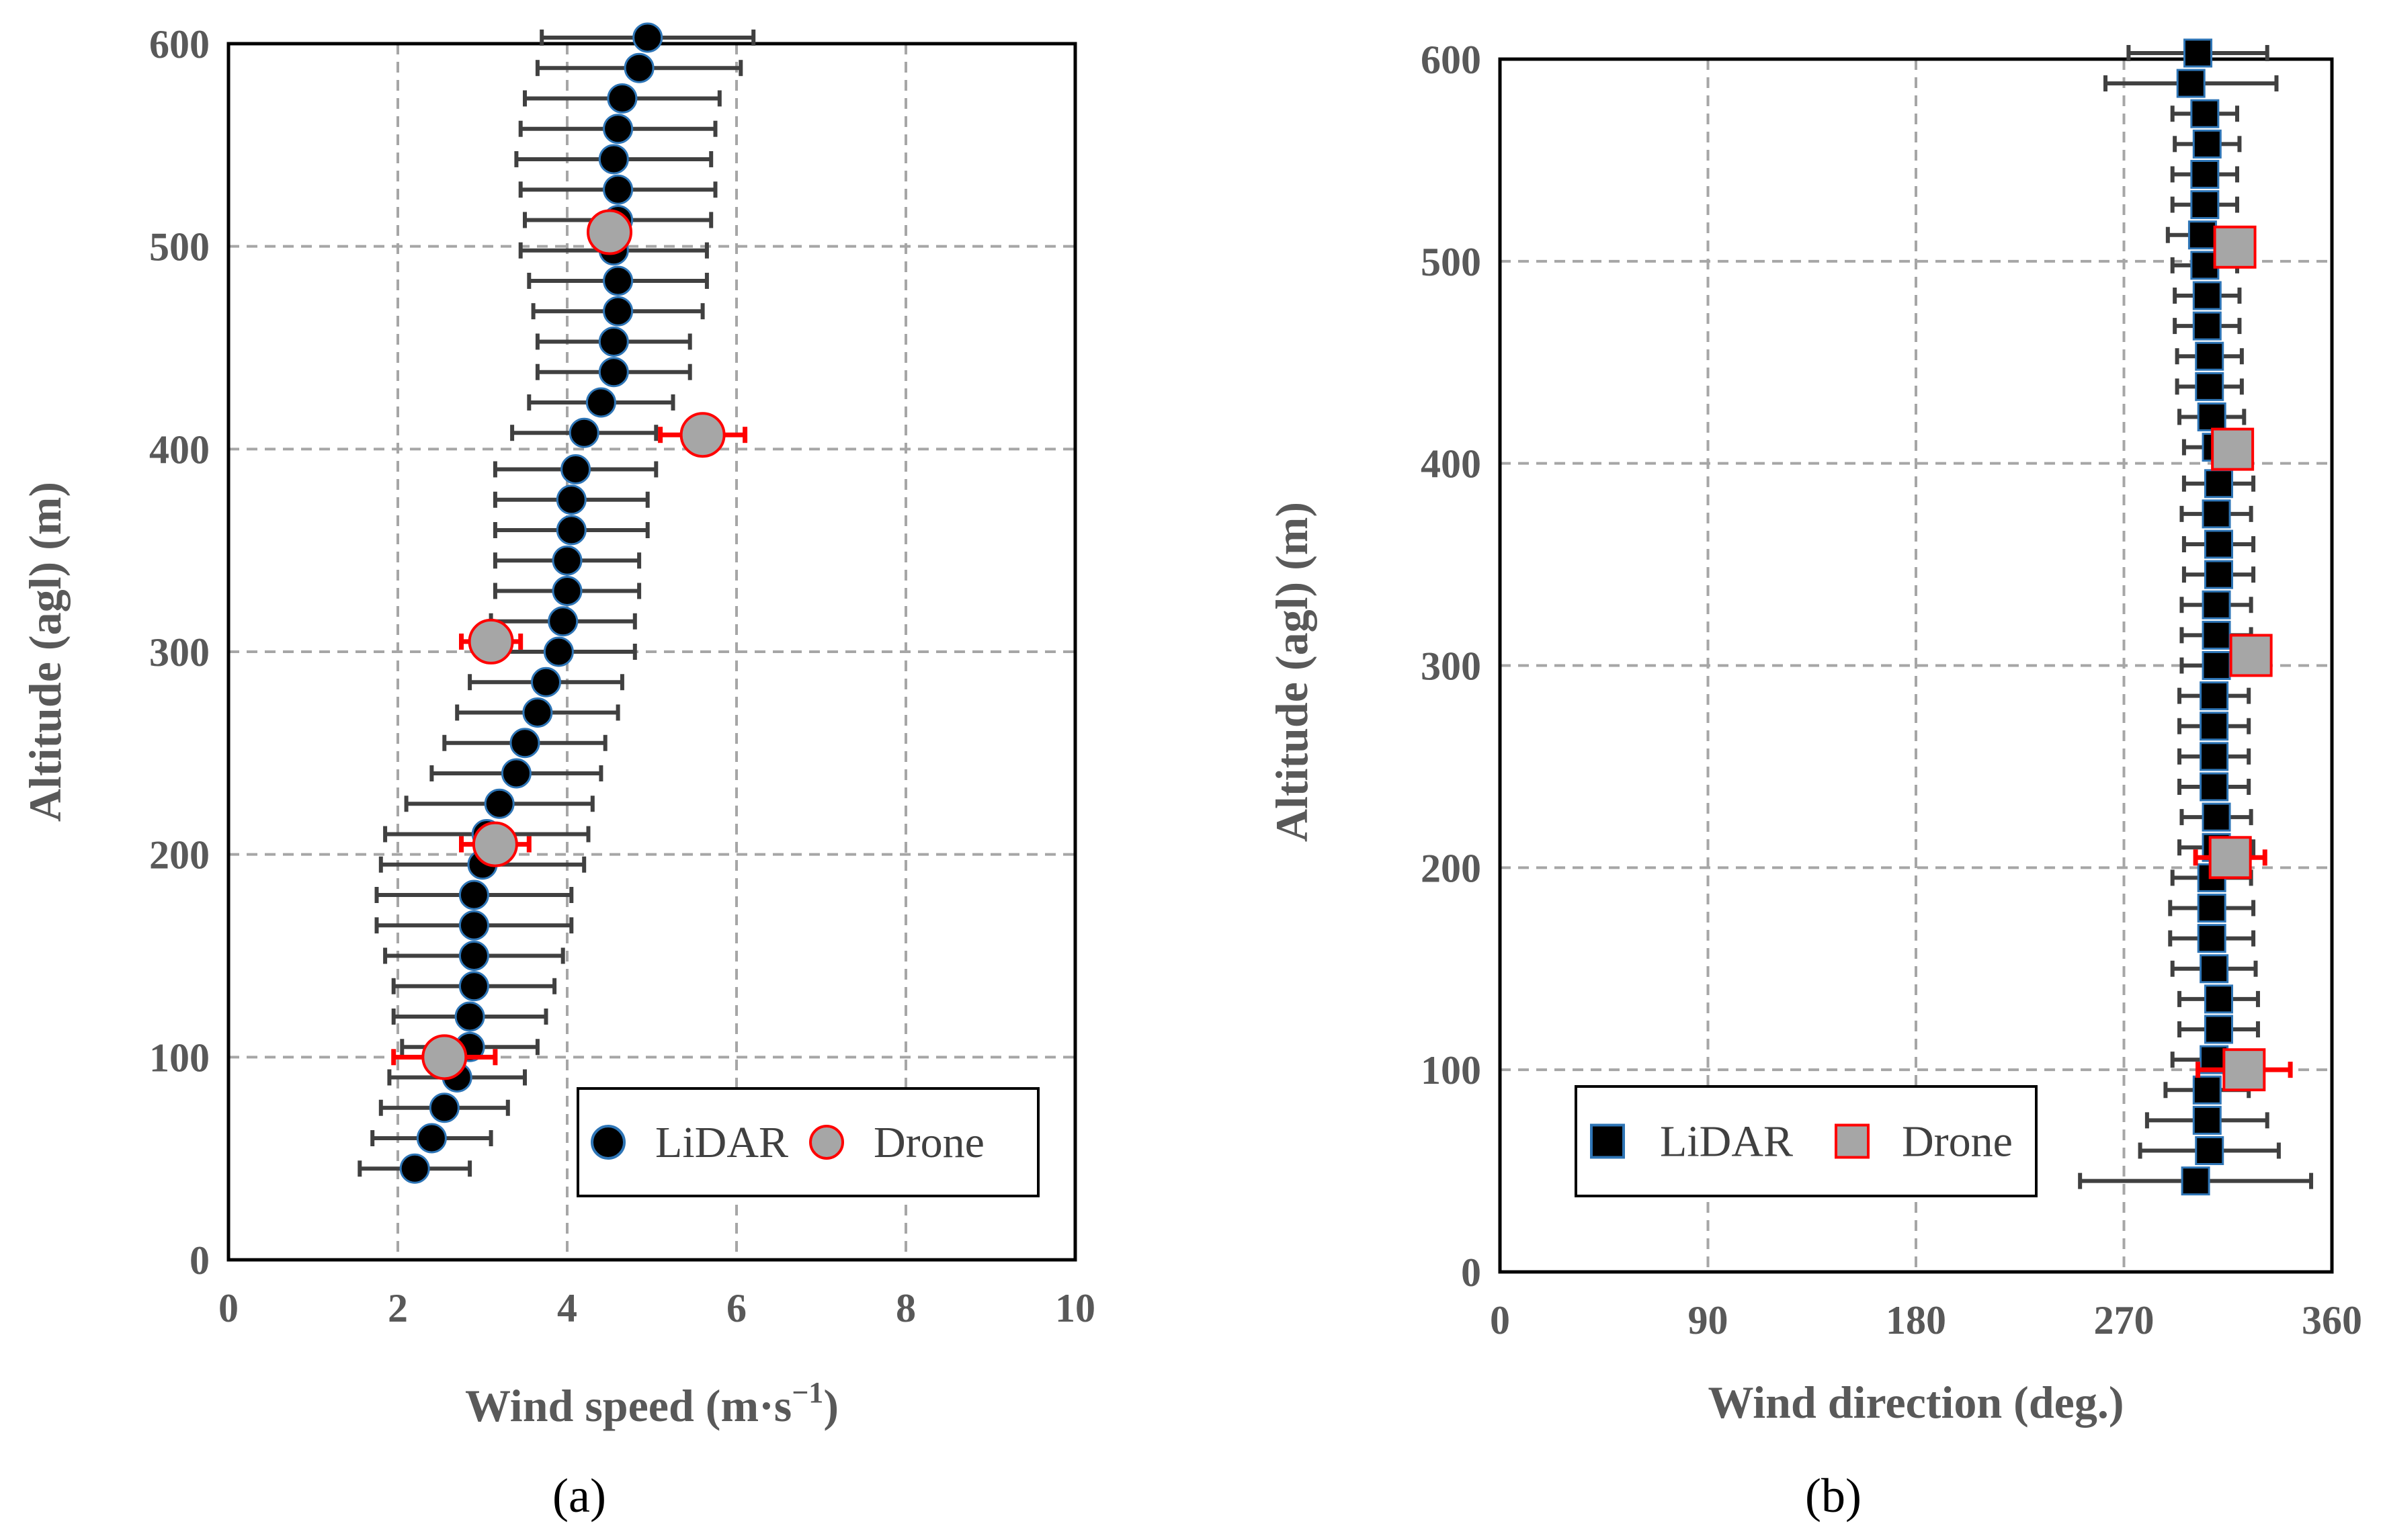  What do you see at coordinates (736, 1308) in the screenshot?
I see `x-tick-label: 6` at bounding box center [736, 1308].